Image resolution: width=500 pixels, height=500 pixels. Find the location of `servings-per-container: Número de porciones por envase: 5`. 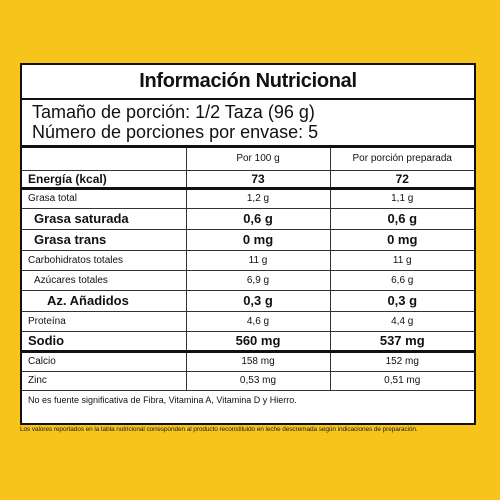

servings-per-container: Número de porciones por envase: 5 is located at coordinates (175, 132).